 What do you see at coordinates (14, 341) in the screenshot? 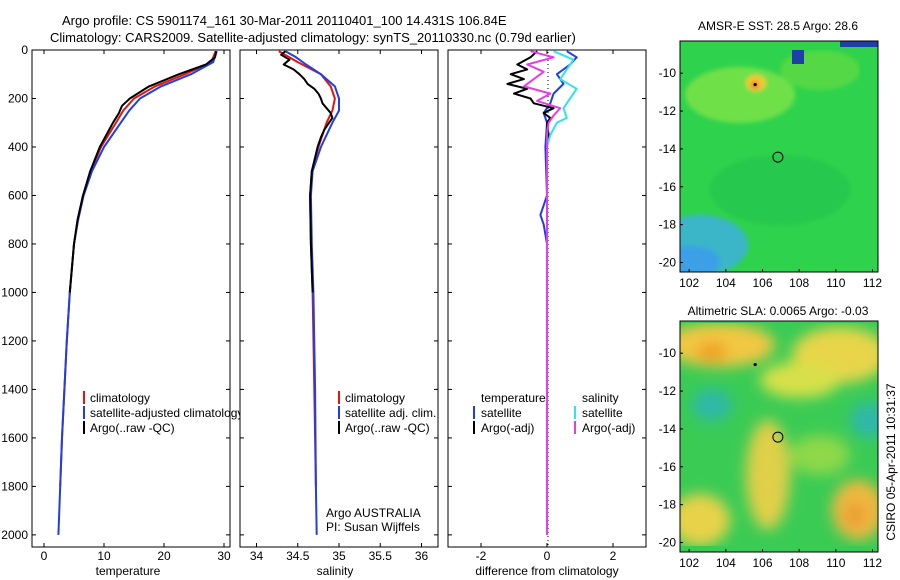
I see `y-tick-label: 1200` at bounding box center [14, 341].